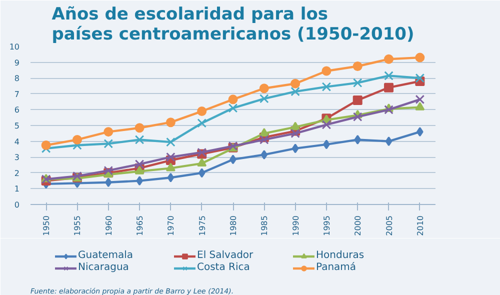  Describe the element at coordinates (17, 126) in the screenshot. I see `y-tick-label: 5` at that location.